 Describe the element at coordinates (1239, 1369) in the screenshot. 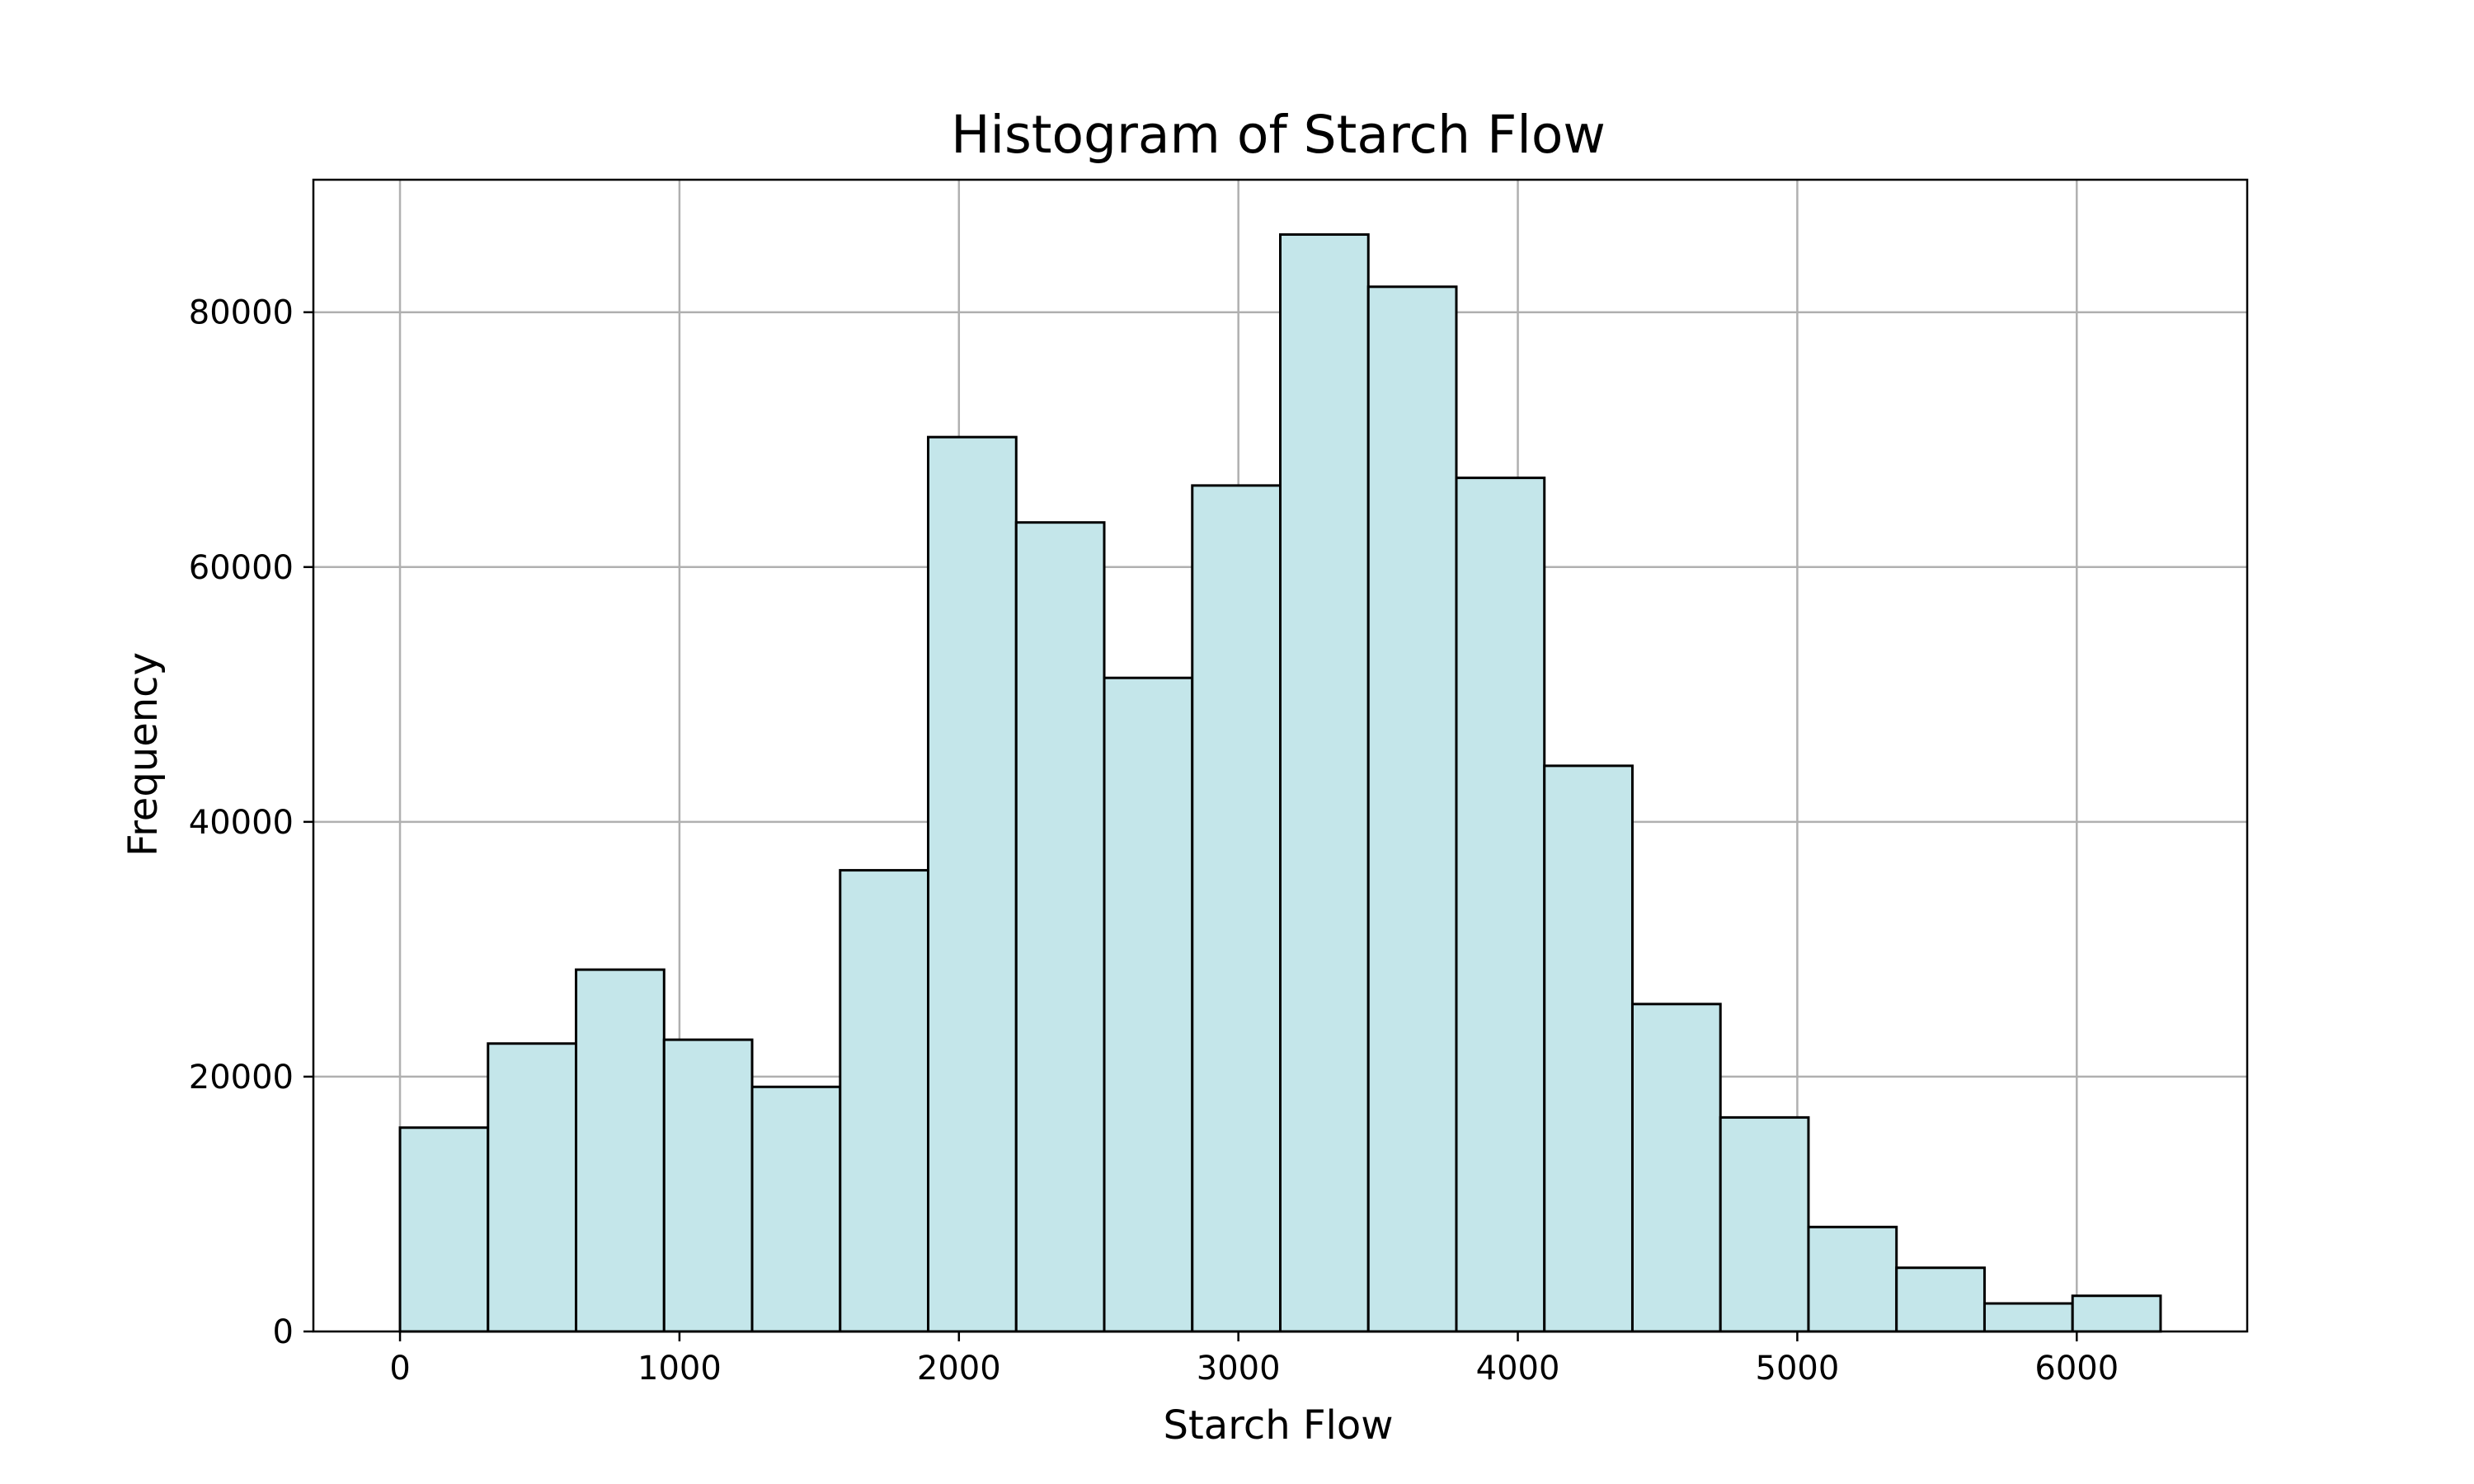

I see `x-tick-label: 3000` at that location.